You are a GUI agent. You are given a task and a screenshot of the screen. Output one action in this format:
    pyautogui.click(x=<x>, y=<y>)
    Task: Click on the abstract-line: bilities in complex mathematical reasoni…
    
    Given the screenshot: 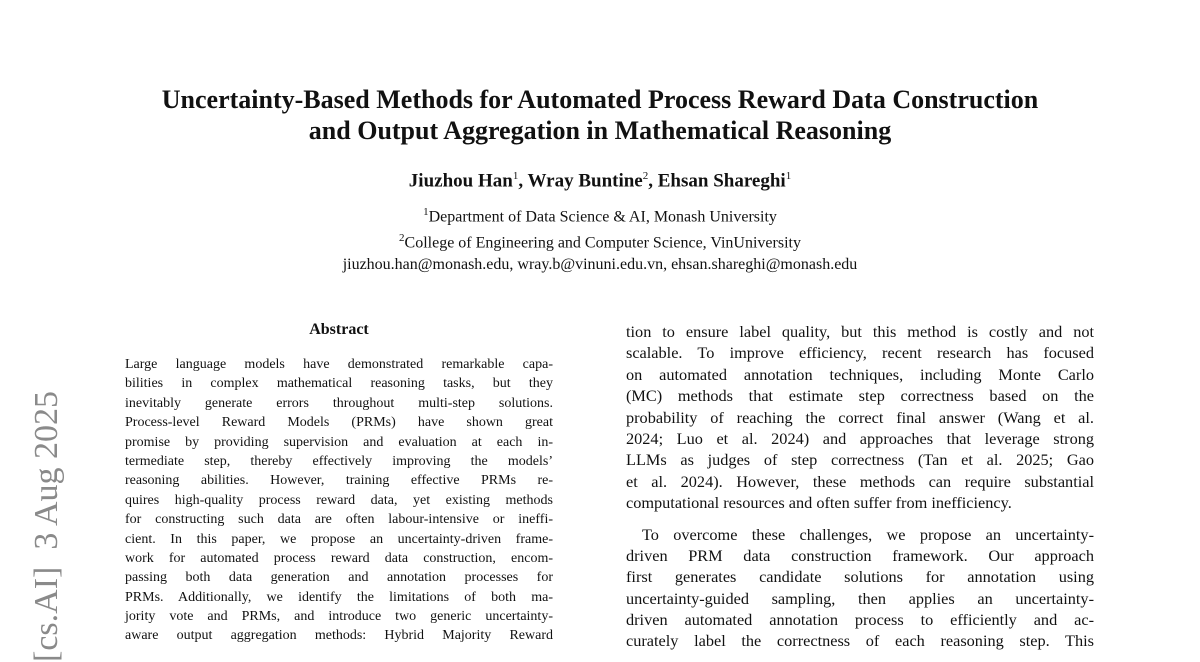 What is the action you would take?
    pyautogui.click(x=339, y=384)
    